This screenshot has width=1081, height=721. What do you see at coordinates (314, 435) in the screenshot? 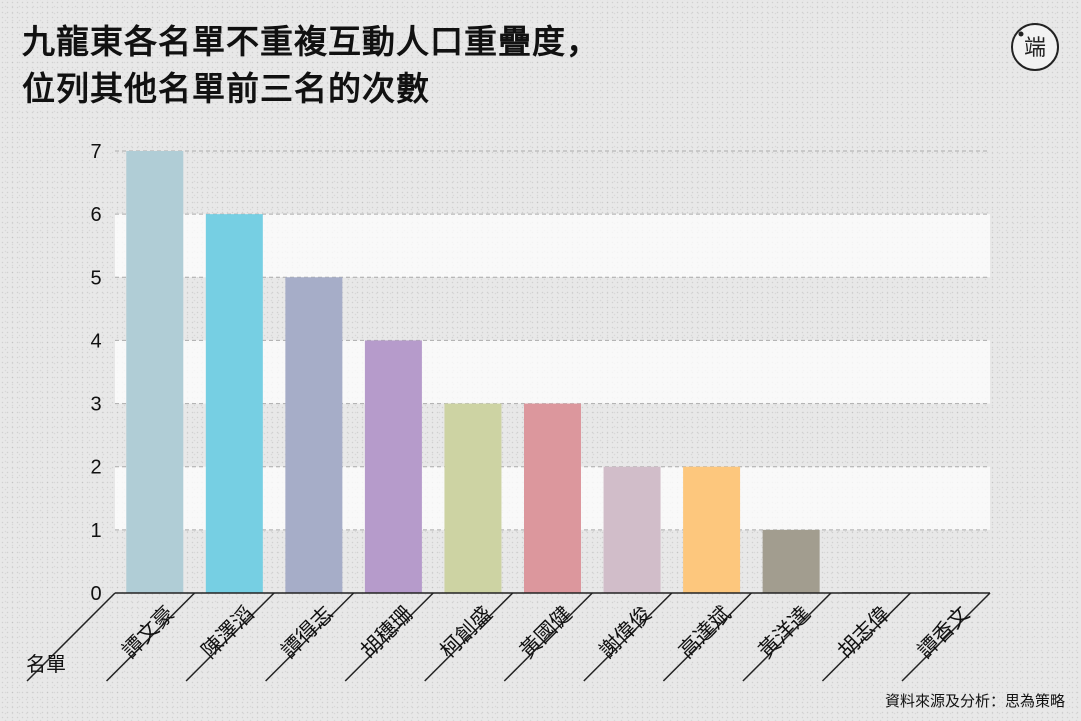
I see `bar-譚得志` at bounding box center [314, 435].